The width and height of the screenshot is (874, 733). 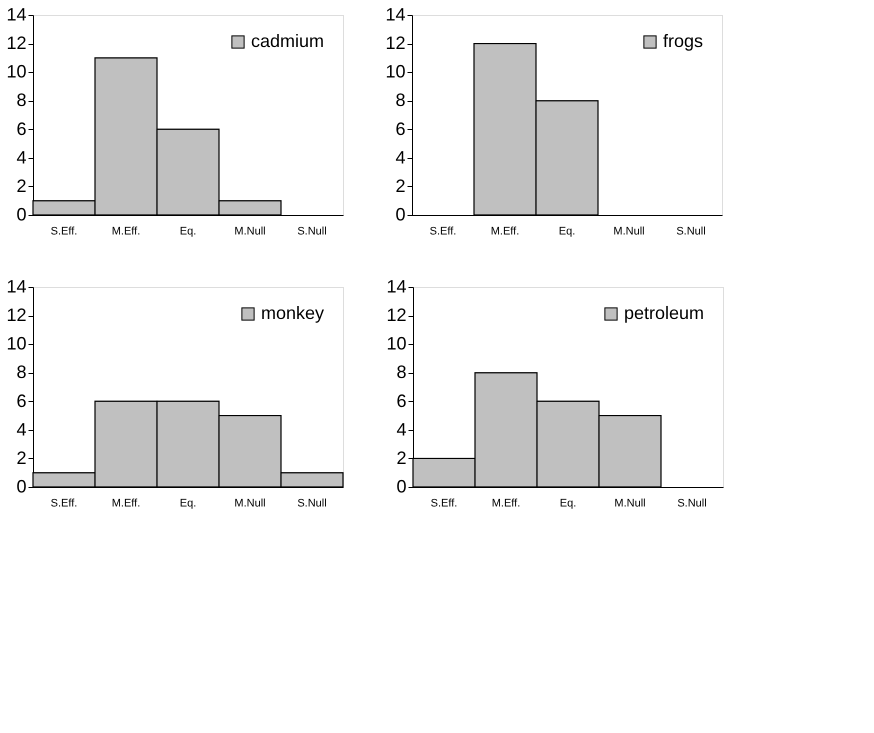 I want to click on legend-label: petroleum, so click(x=664, y=313).